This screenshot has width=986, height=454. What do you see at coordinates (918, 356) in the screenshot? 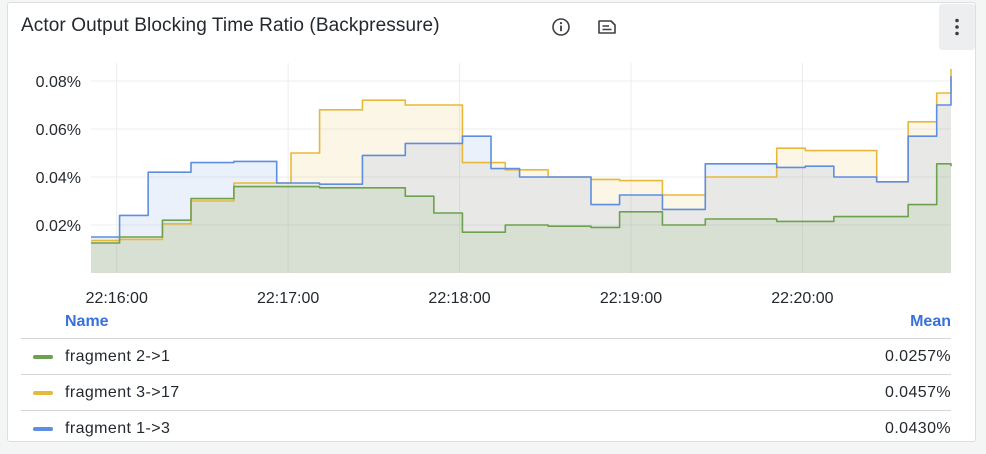
I see `series-mean: 0.0257%` at bounding box center [918, 356].